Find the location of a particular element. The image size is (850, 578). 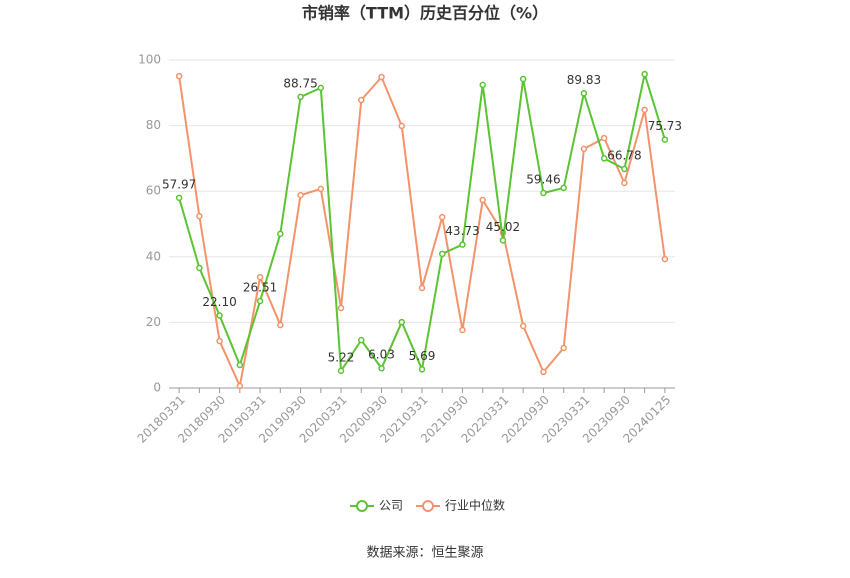

legend-label: 公司 is located at coordinates (391, 506).